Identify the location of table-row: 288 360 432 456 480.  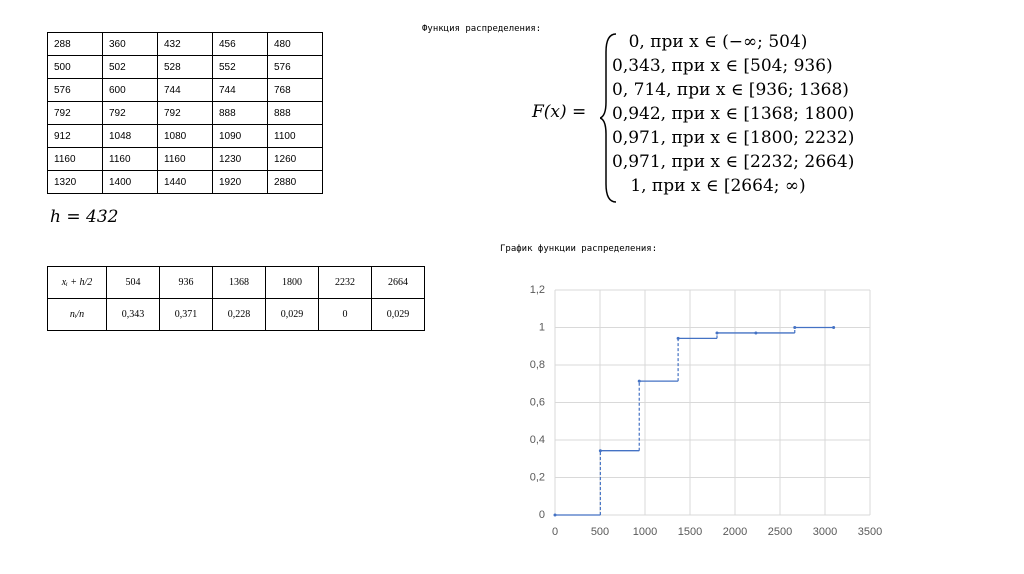
(185, 44).